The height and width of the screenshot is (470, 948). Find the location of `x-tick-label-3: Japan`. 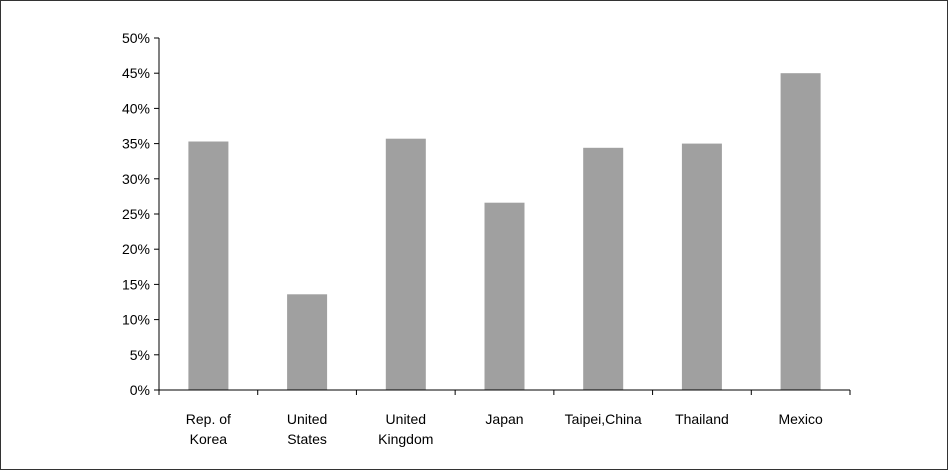

x-tick-label-3: Japan is located at coordinates (504, 419).